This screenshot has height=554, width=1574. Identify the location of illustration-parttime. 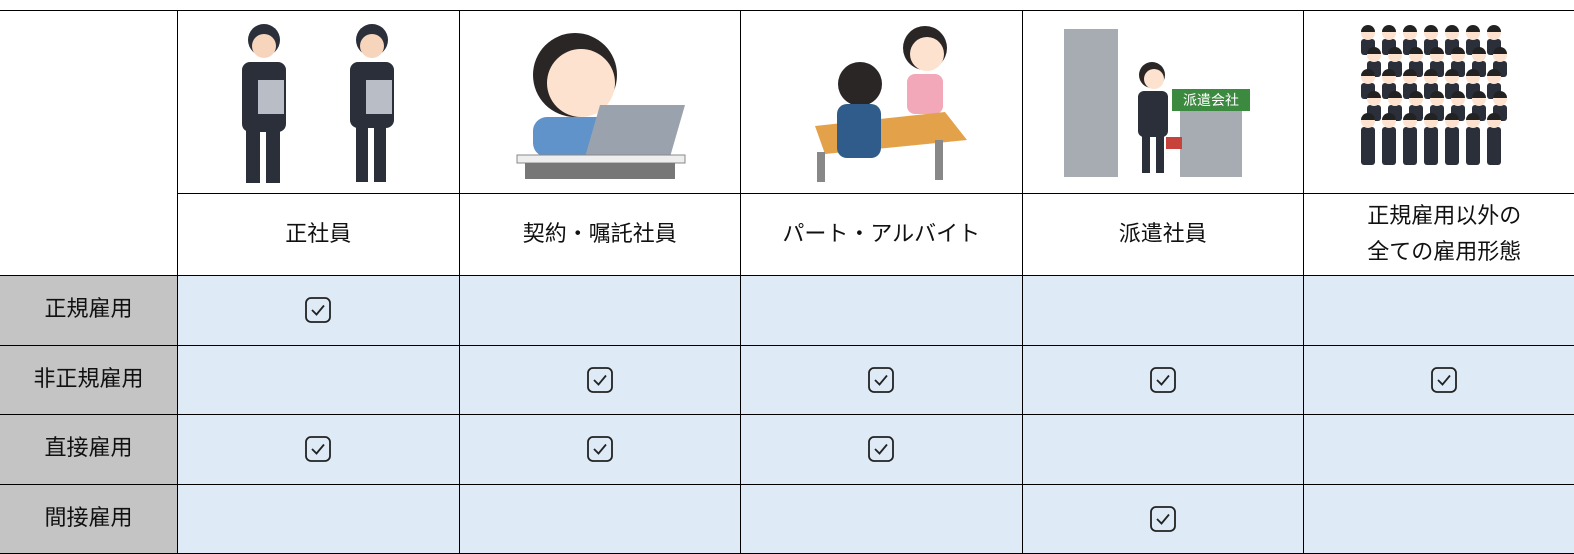
(887, 103).